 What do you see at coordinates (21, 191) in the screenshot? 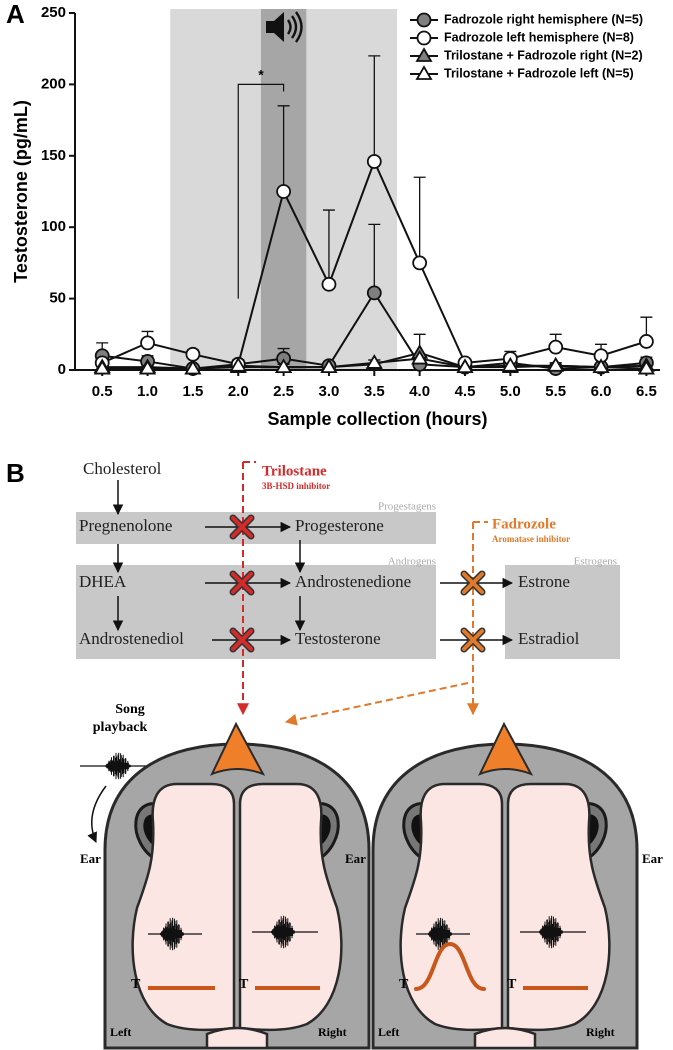
I see `y-axis-label: Testosterone (pg/mL)` at bounding box center [21, 191].